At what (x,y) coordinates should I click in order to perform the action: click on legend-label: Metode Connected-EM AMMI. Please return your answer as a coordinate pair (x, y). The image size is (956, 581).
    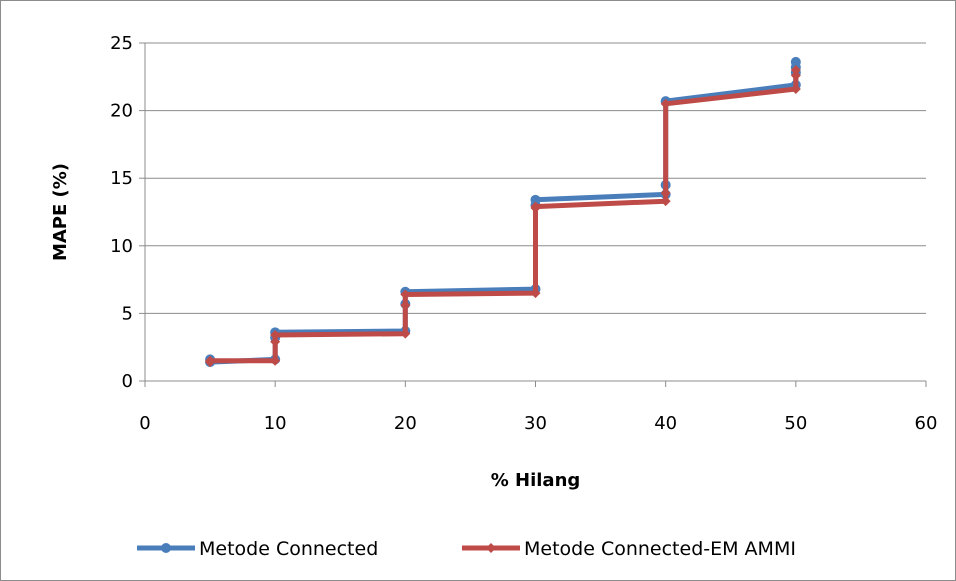
    Looking at the image, I should click on (660, 549).